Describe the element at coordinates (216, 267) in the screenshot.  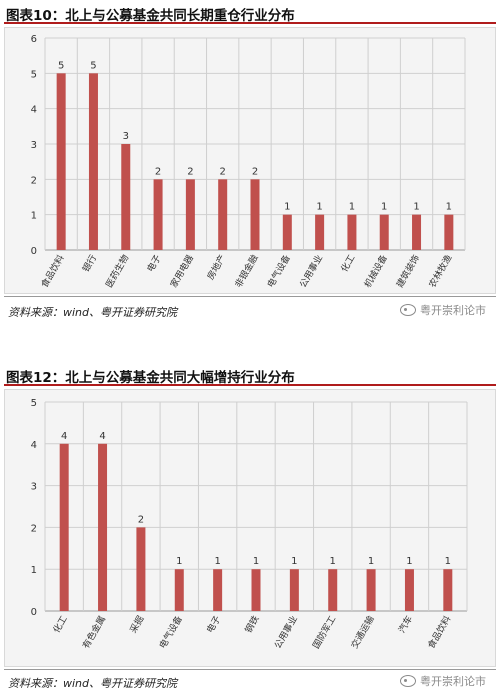
I see `x-tick-label: 房地产` at that location.